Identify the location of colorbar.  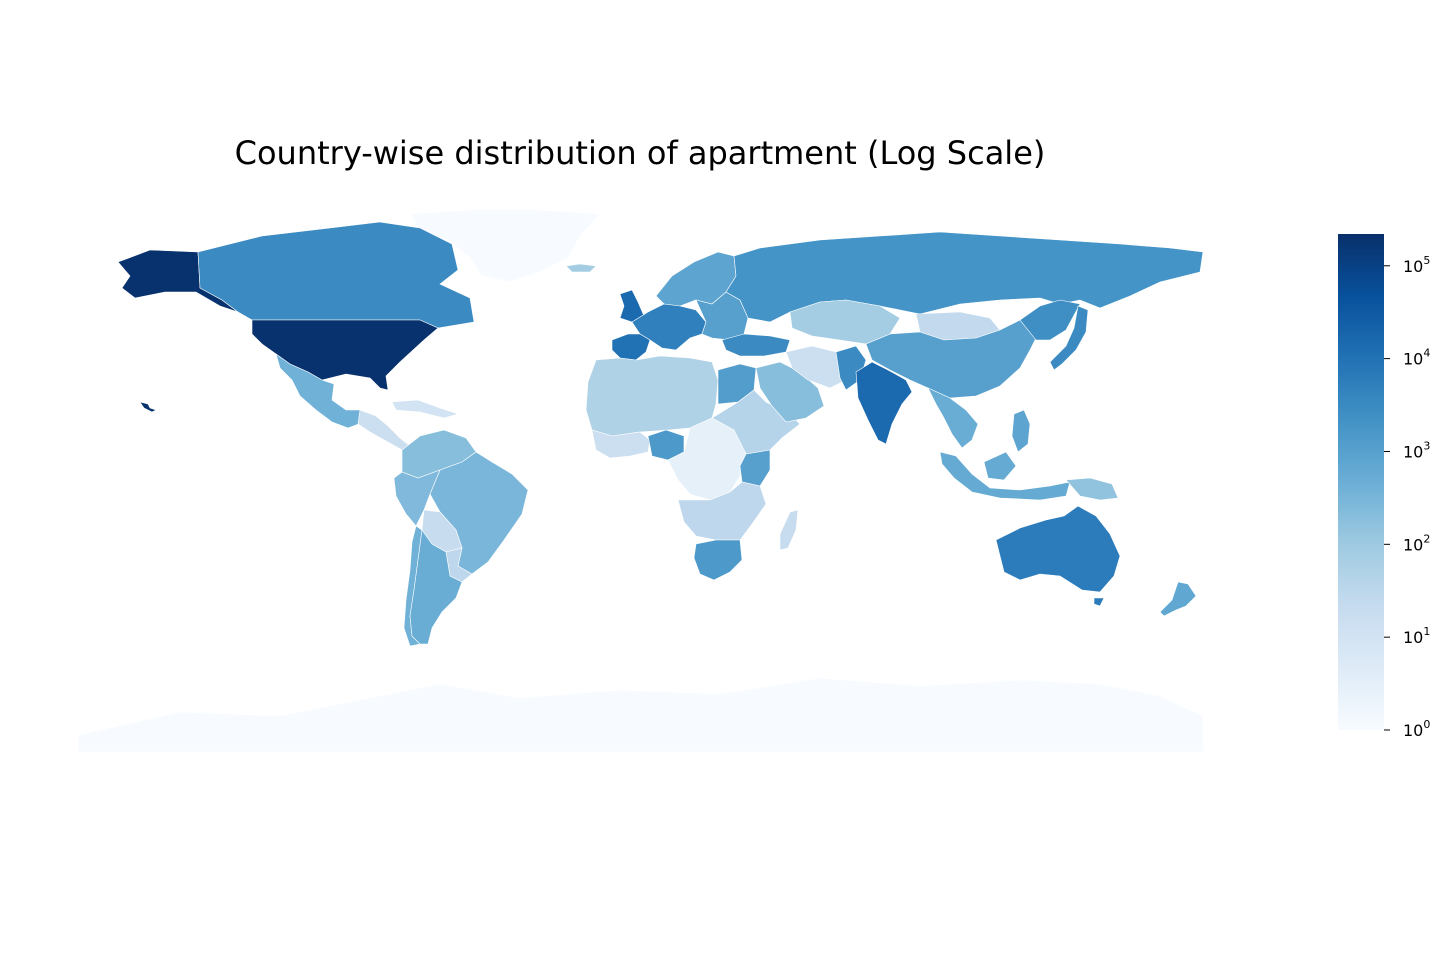
(1361, 482).